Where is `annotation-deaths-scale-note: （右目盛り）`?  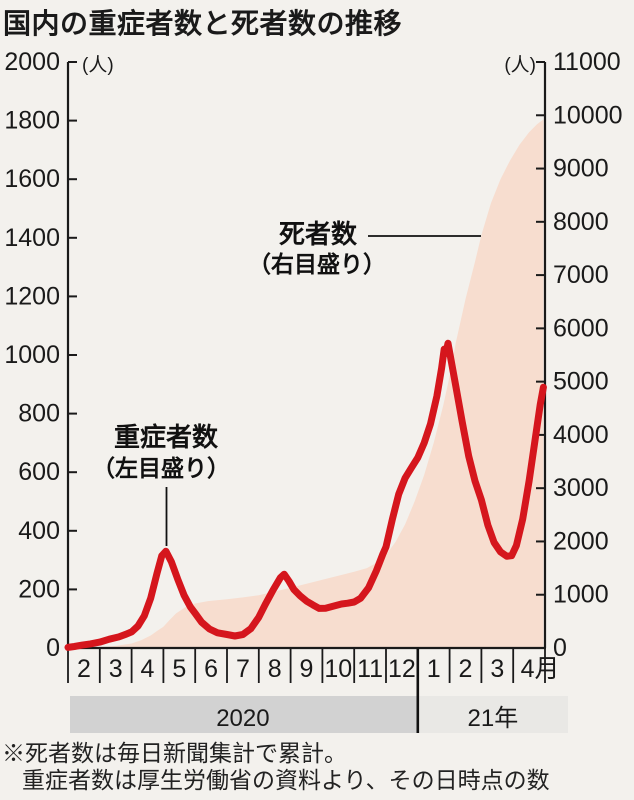 annotation-deaths-scale-note: （右目盛り） is located at coordinates (317, 264).